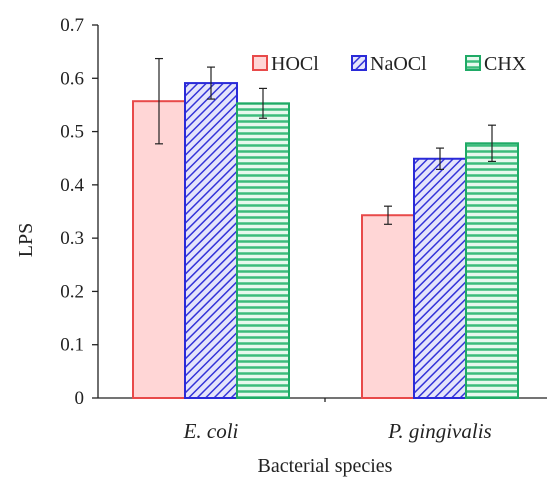  Describe the element at coordinates (80, 398) in the screenshot. I see `y-tick-label: 0` at that location.